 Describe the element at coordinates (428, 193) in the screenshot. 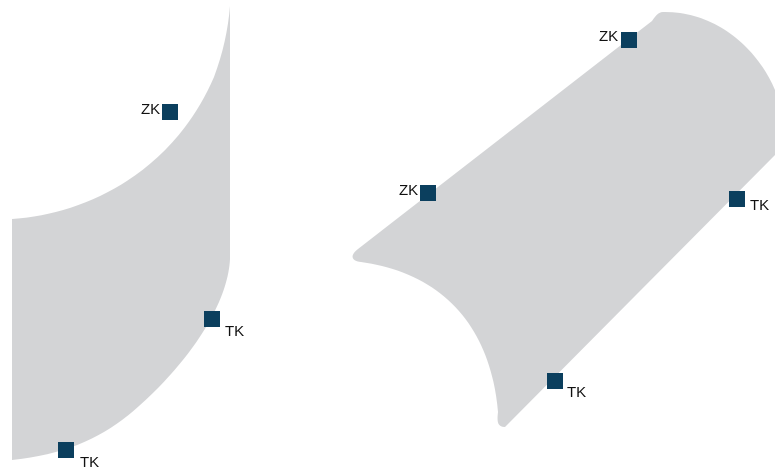

I see `right-left-zk-marker` at that location.